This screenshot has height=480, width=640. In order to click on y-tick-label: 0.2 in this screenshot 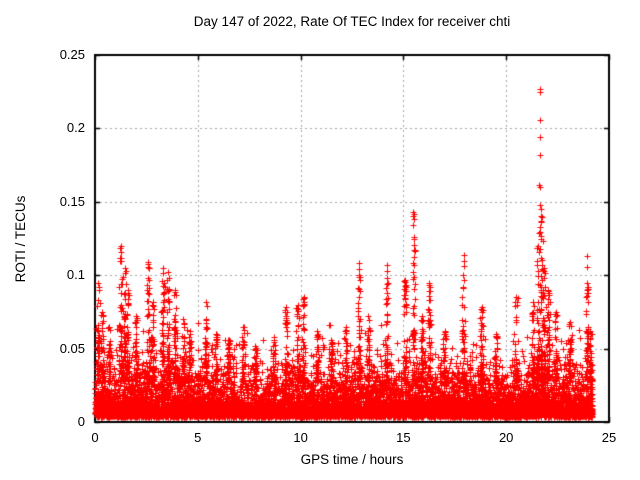, I will do `click(75, 128)`.